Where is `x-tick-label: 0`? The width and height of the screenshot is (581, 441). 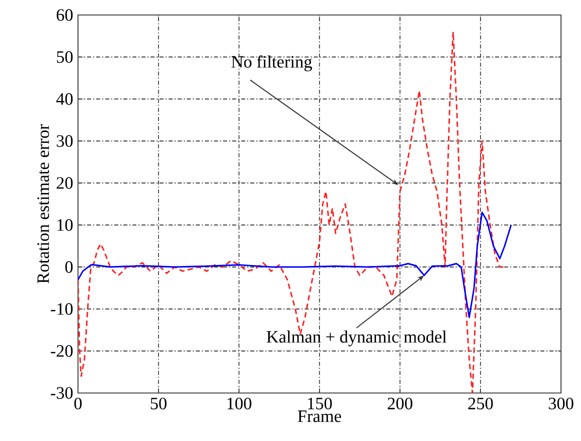 x-tick-label: 0 is located at coordinates (78, 404).